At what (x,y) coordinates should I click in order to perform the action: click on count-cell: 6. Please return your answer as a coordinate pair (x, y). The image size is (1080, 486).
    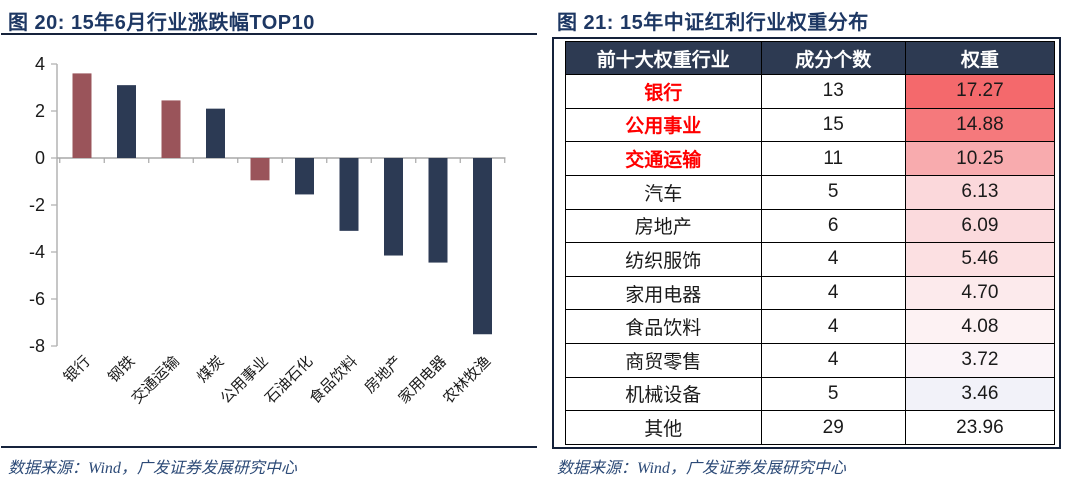
    Looking at the image, I should click on (833, 226).